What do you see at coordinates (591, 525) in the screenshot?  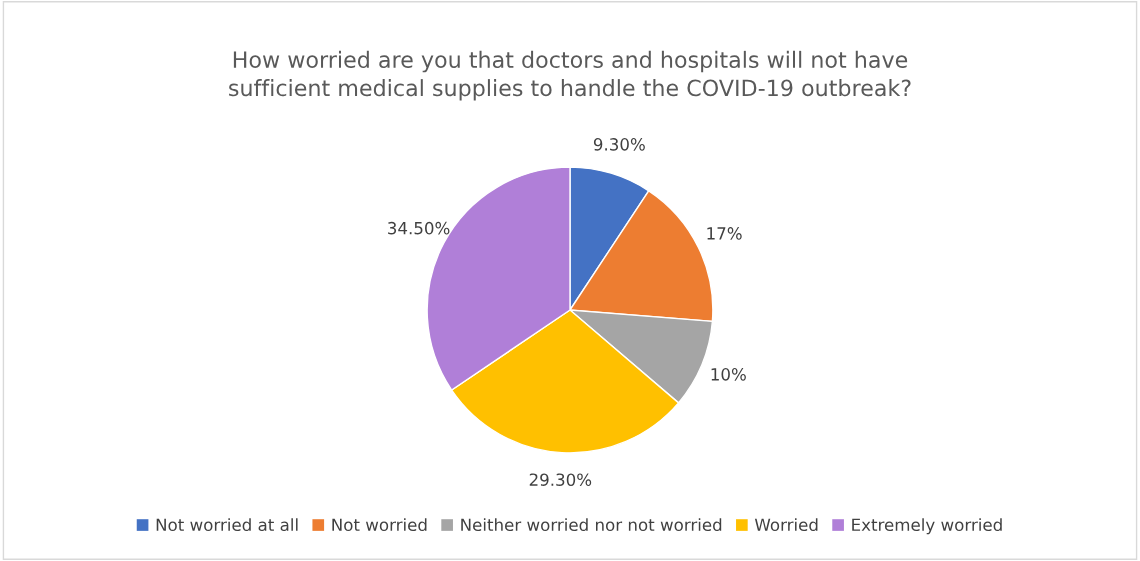 I see `legend-label: Neither worried nor not worried` at bounding box center [591, 525].